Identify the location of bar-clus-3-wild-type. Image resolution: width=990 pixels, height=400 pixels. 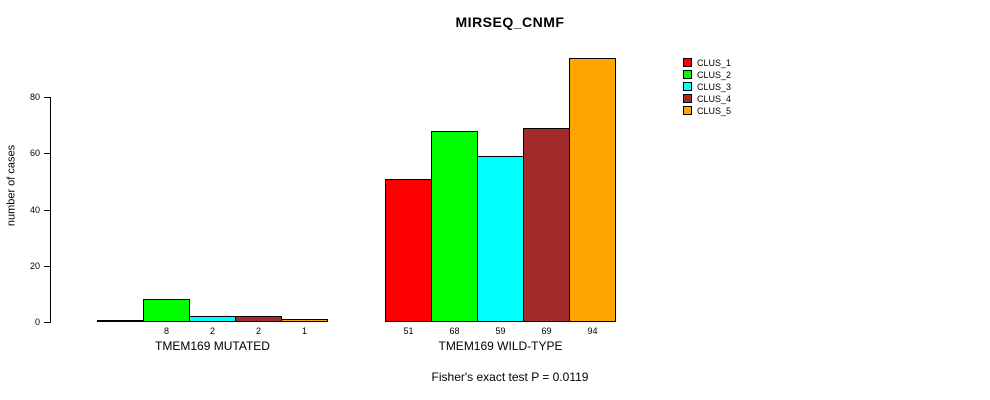
(500, 239).